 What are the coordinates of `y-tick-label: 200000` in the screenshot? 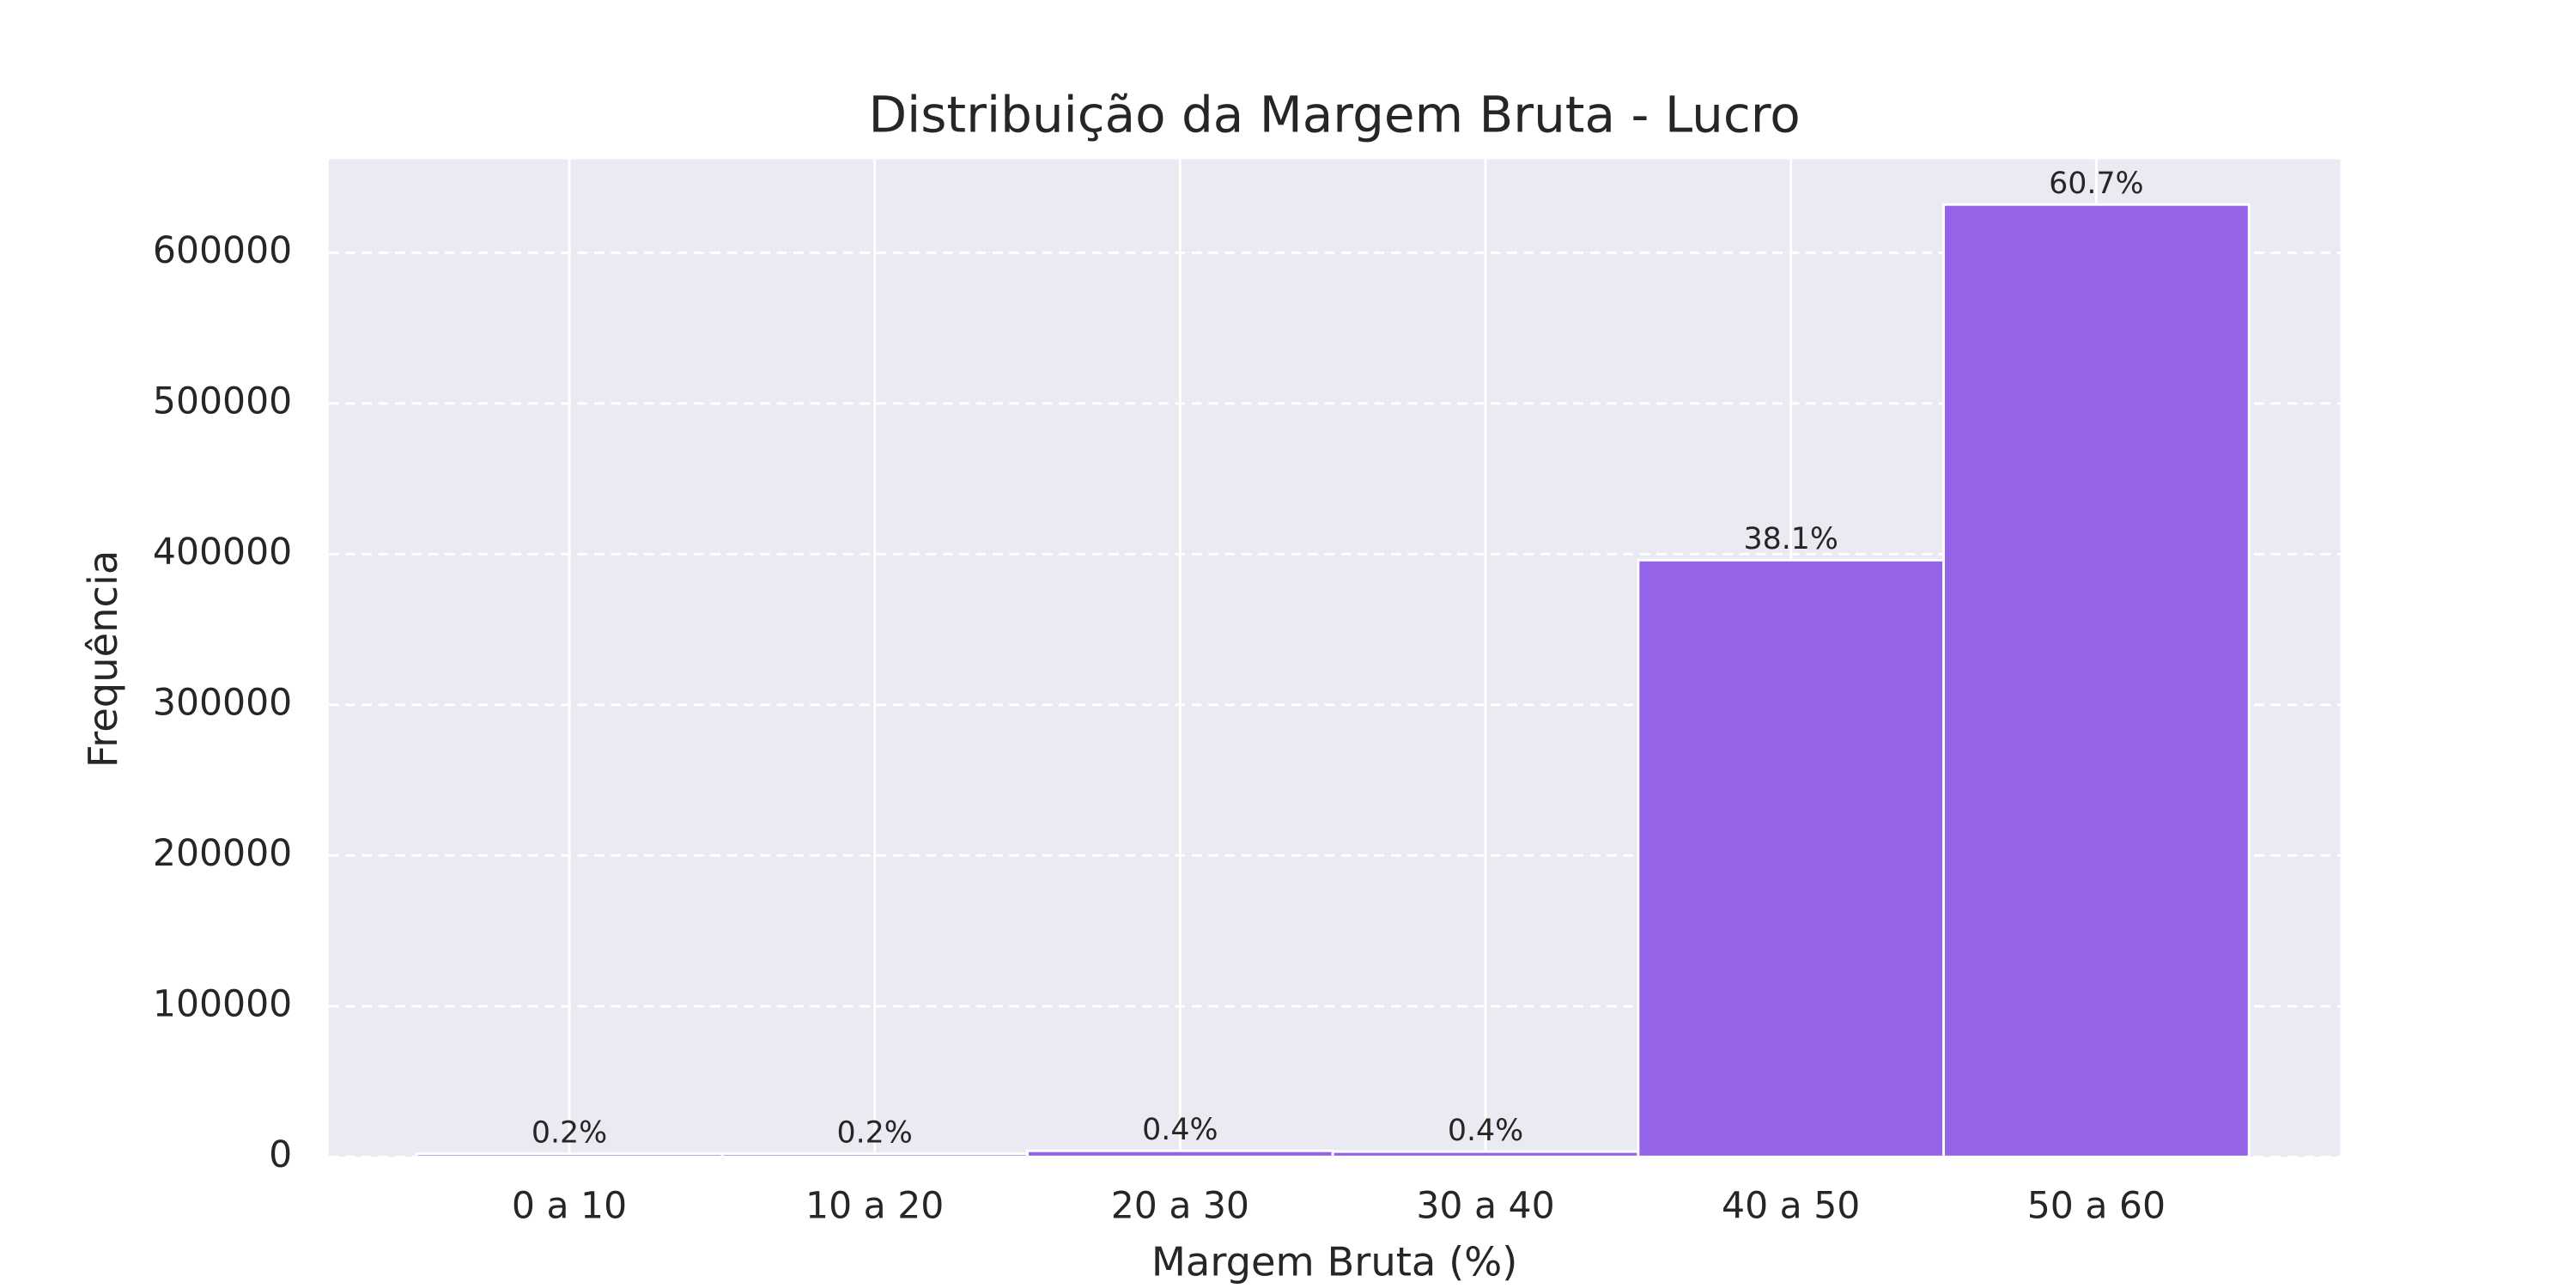 It's located at (222, 854).